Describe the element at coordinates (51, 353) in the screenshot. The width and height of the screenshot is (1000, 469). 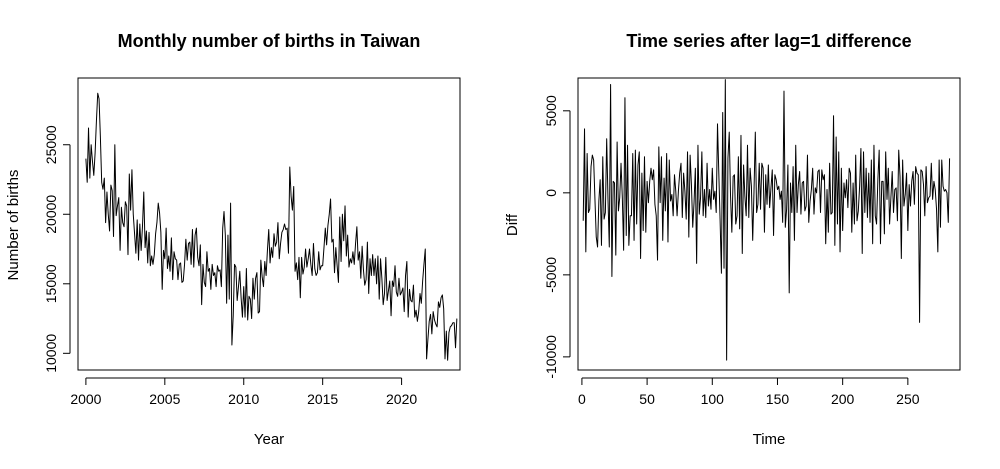
I see `y-tick-label: 10000` at that location.